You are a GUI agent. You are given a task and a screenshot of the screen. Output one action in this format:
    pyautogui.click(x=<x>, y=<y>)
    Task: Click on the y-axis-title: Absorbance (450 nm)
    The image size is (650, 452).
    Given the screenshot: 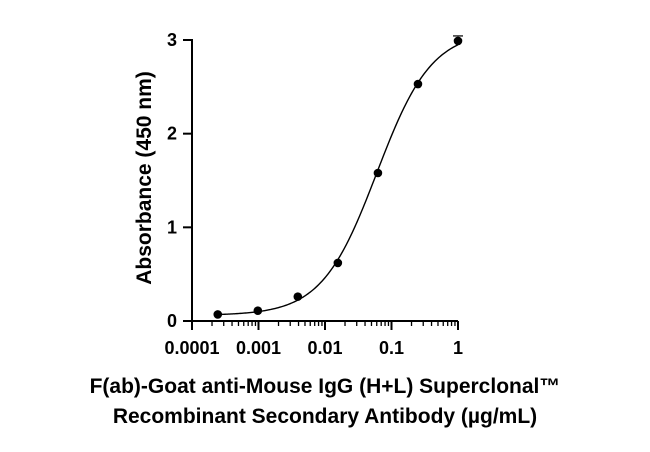 What is the action you would take?
    pyautogui.click(x=144, y=178)
    